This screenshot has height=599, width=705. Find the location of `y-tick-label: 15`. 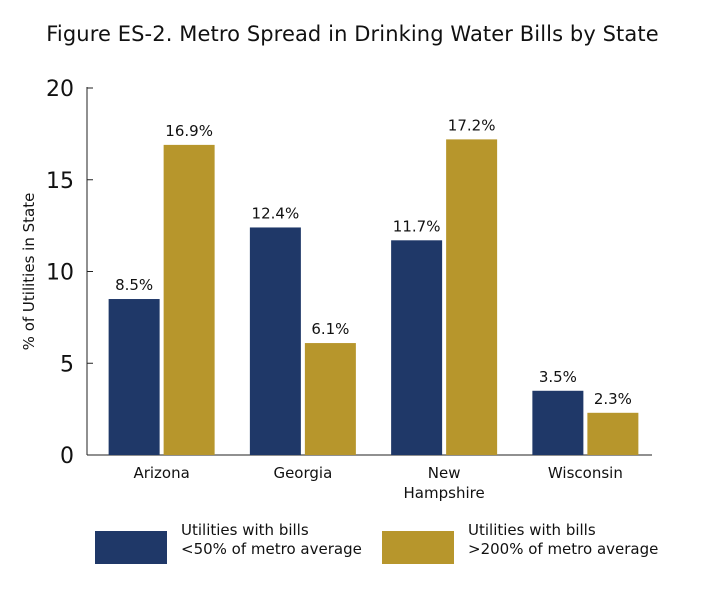

y-tick-label: 15 is located at coordinates (60, 181).